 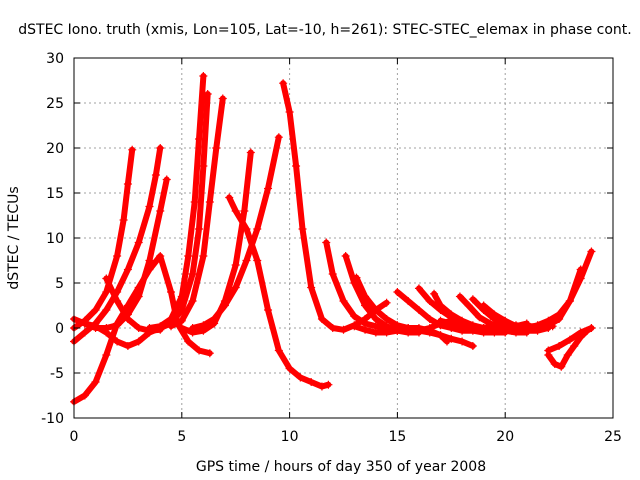 I want to click on y-tick-label: 10, so click(x=55, y=239).